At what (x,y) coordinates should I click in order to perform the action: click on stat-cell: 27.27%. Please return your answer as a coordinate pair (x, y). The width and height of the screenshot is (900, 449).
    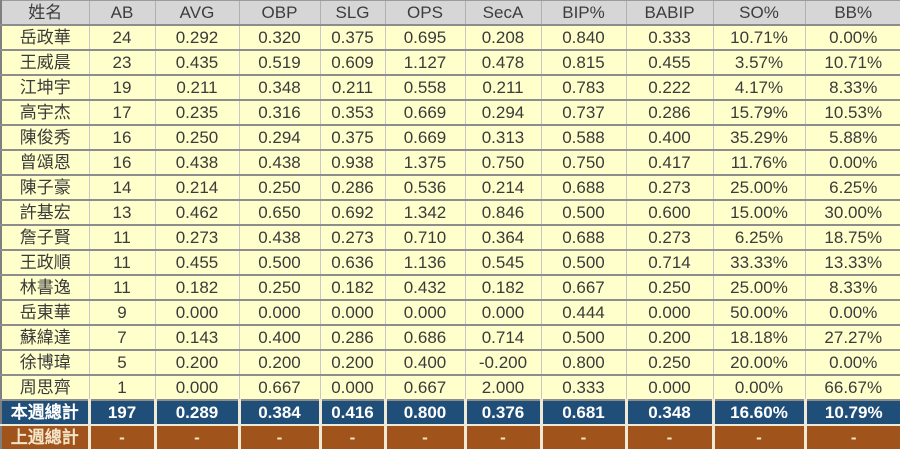
    Looking at the image, I should click on (852, 337).